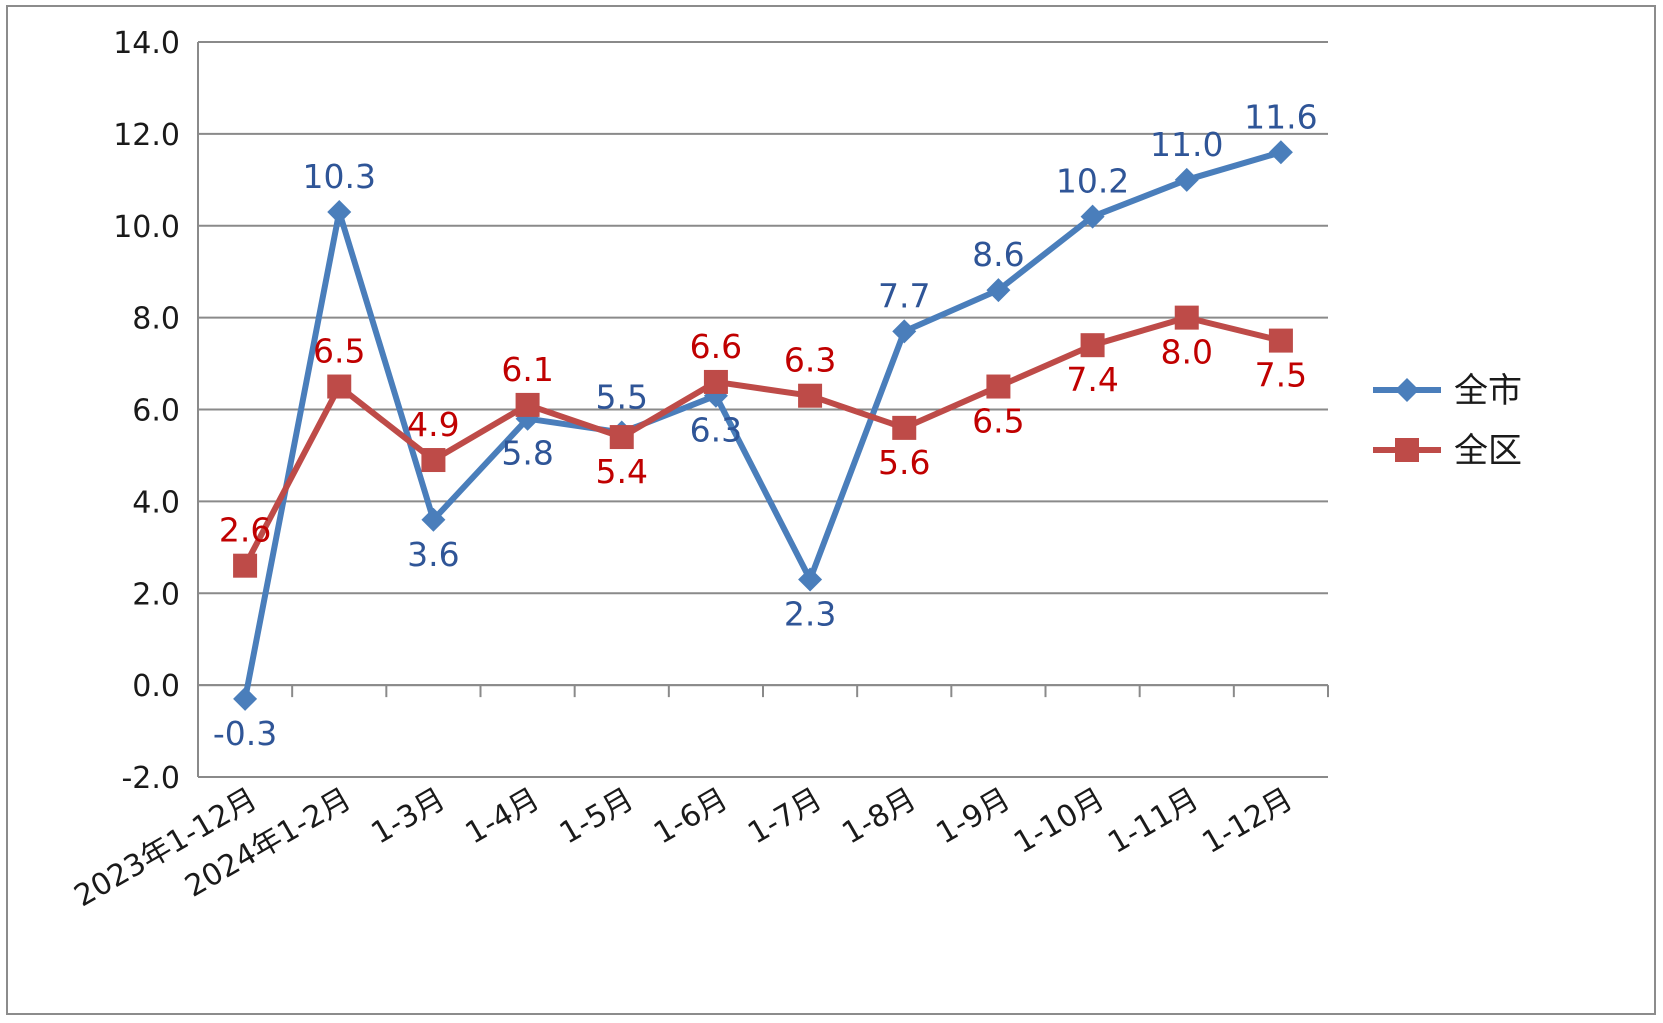  I want to click on data-label: 5.8, so click(527, 453).